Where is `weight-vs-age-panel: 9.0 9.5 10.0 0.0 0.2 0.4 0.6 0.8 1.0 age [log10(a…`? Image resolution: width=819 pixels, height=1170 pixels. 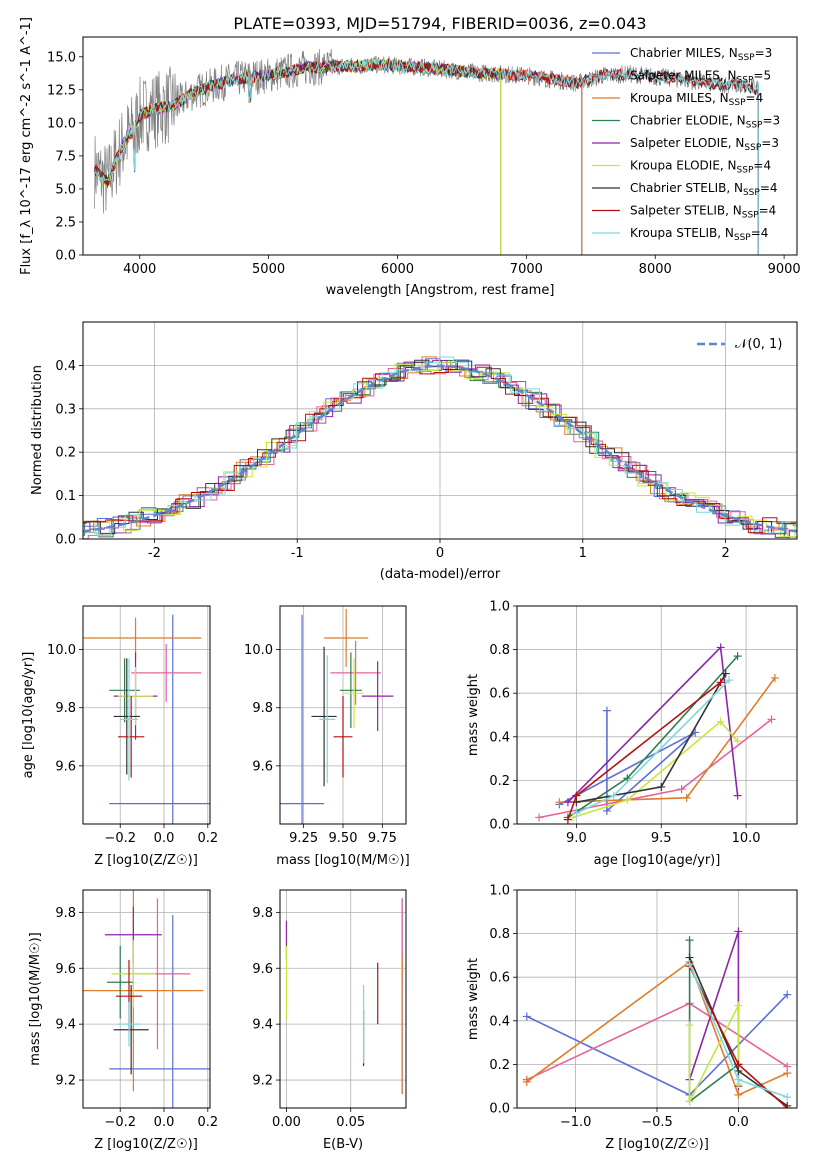 weight-vs-age-panel: 9.0 9.5 10.0 0.0 0.2 0.4 0.6 0.8 1.0 age [log10(a… is located at coordinates (632, 734).